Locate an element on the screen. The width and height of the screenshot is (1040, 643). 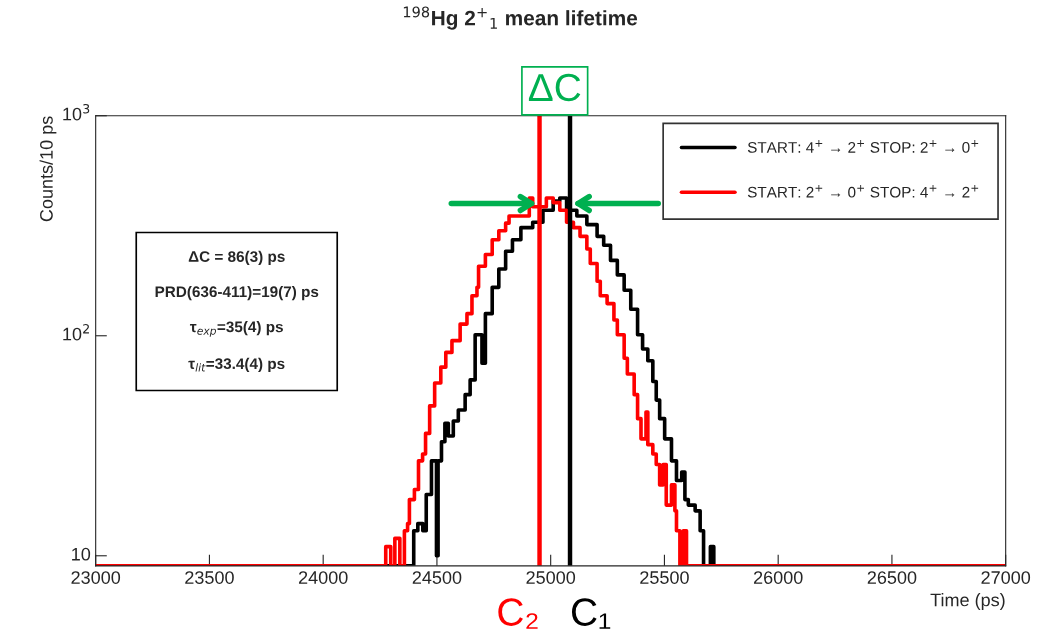
text: ΔC is located at coordinates (554, 87).